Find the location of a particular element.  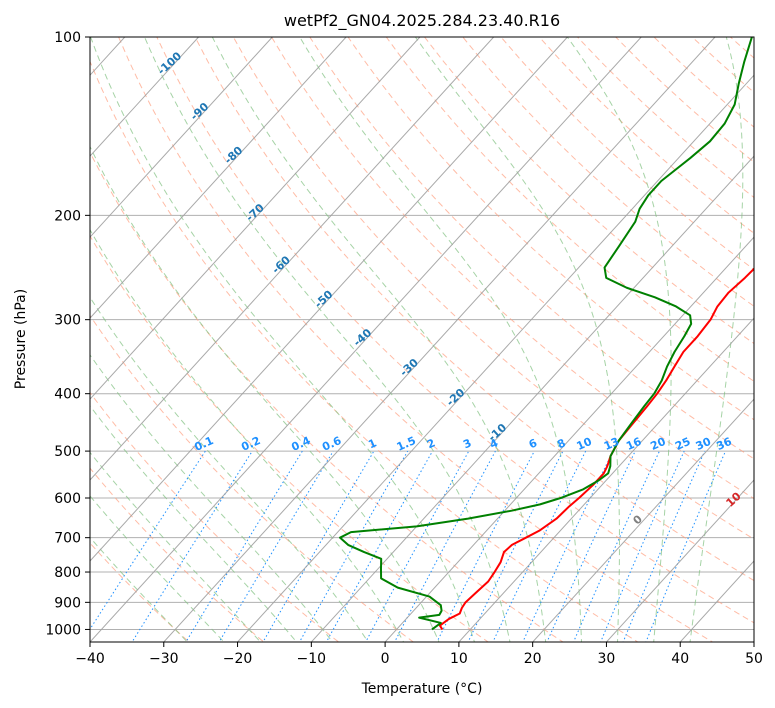

mixing-ratio-label: 16 is located at coordinates (634, 444).